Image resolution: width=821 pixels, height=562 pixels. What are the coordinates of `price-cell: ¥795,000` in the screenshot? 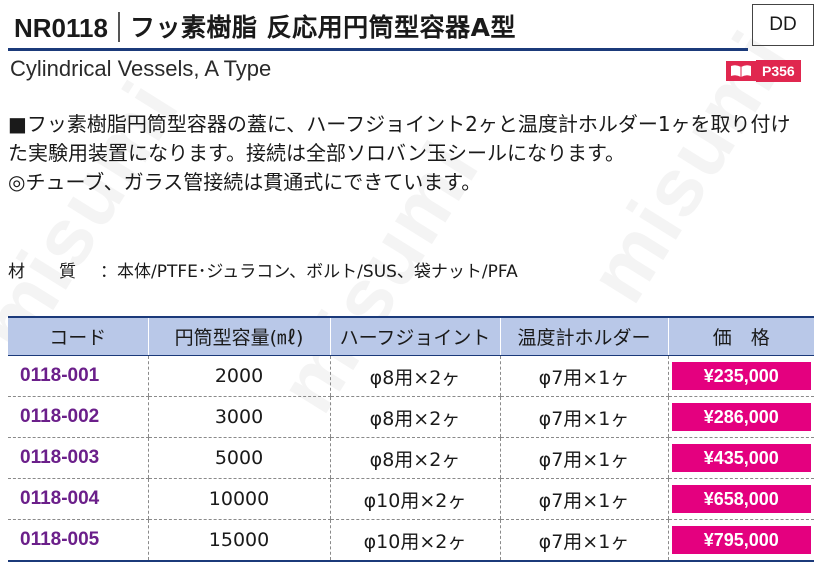 It's located at (740, 540).